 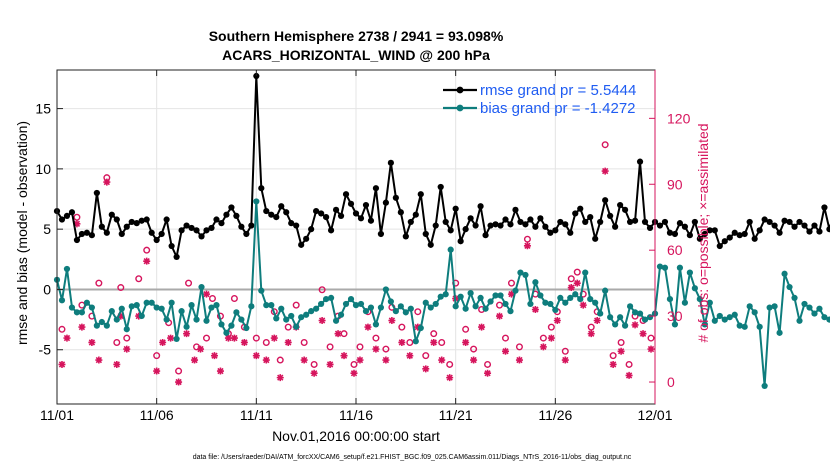 What do you see at coordinates (675, 250) in the screenshot?
I see `y2-tick-label: 60` at bounding box center [675, 250].